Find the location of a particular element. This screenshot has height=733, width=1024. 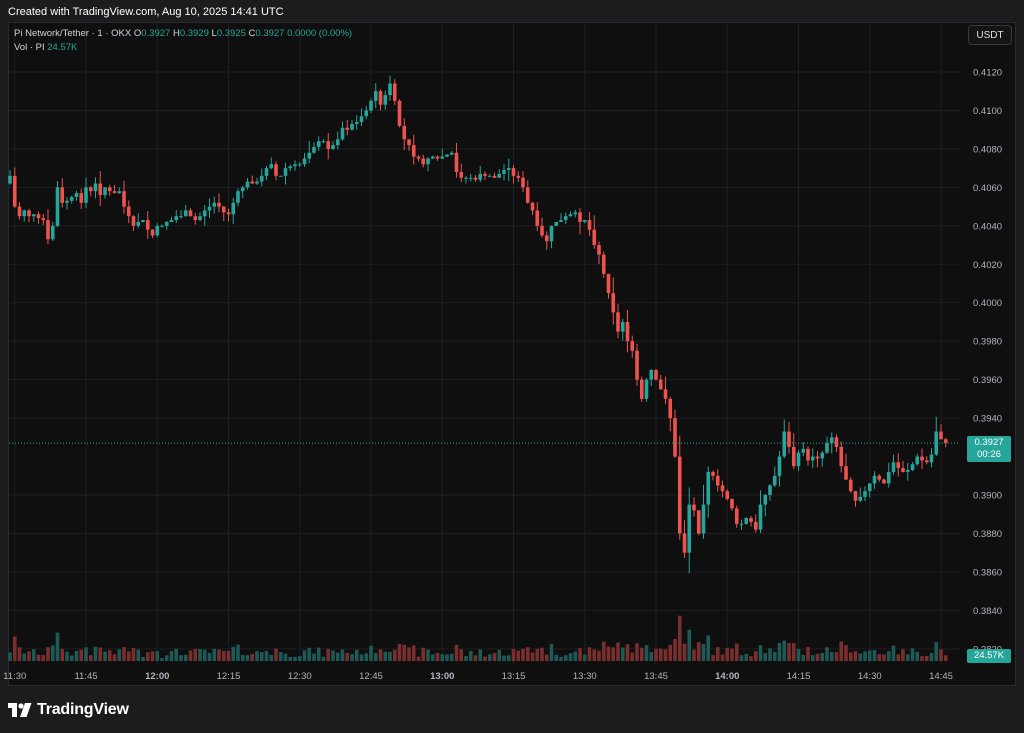

last-price-tag: 0.3927 00:26 is located at coordinates (989, 449).